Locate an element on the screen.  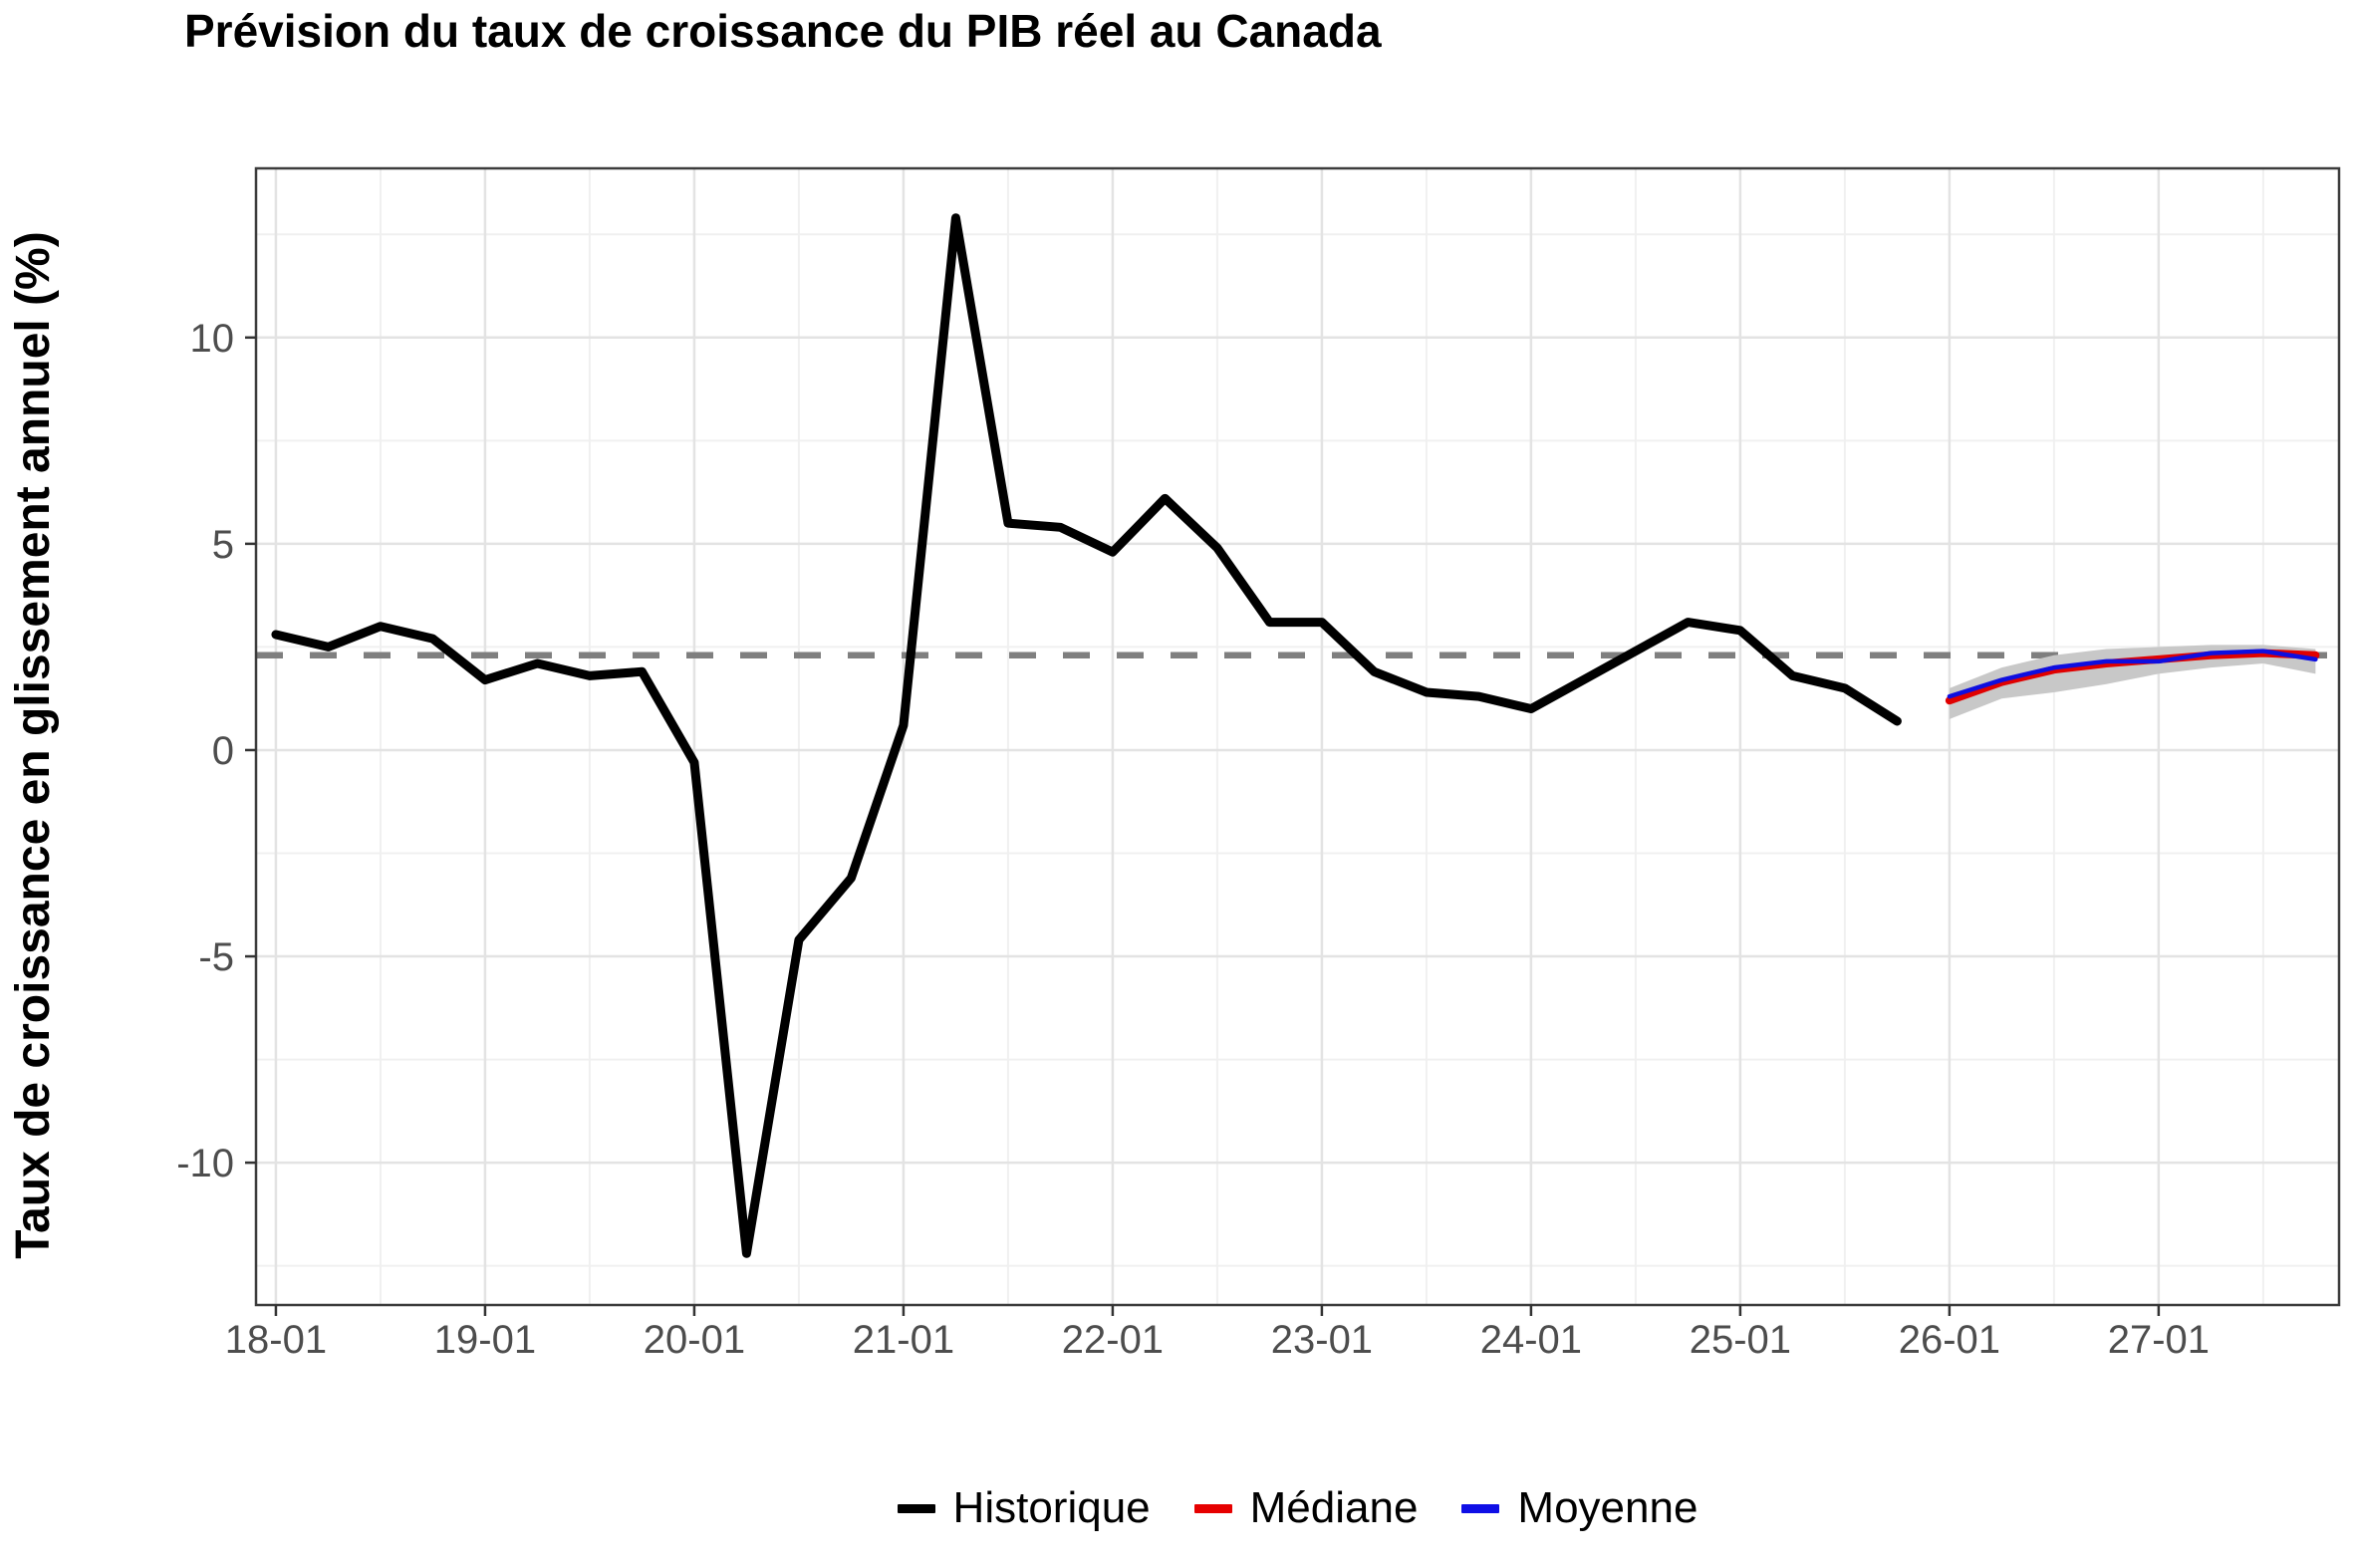
chart-legend: Historique Médiane Moyenne is located at coordinates (1297, 1508).